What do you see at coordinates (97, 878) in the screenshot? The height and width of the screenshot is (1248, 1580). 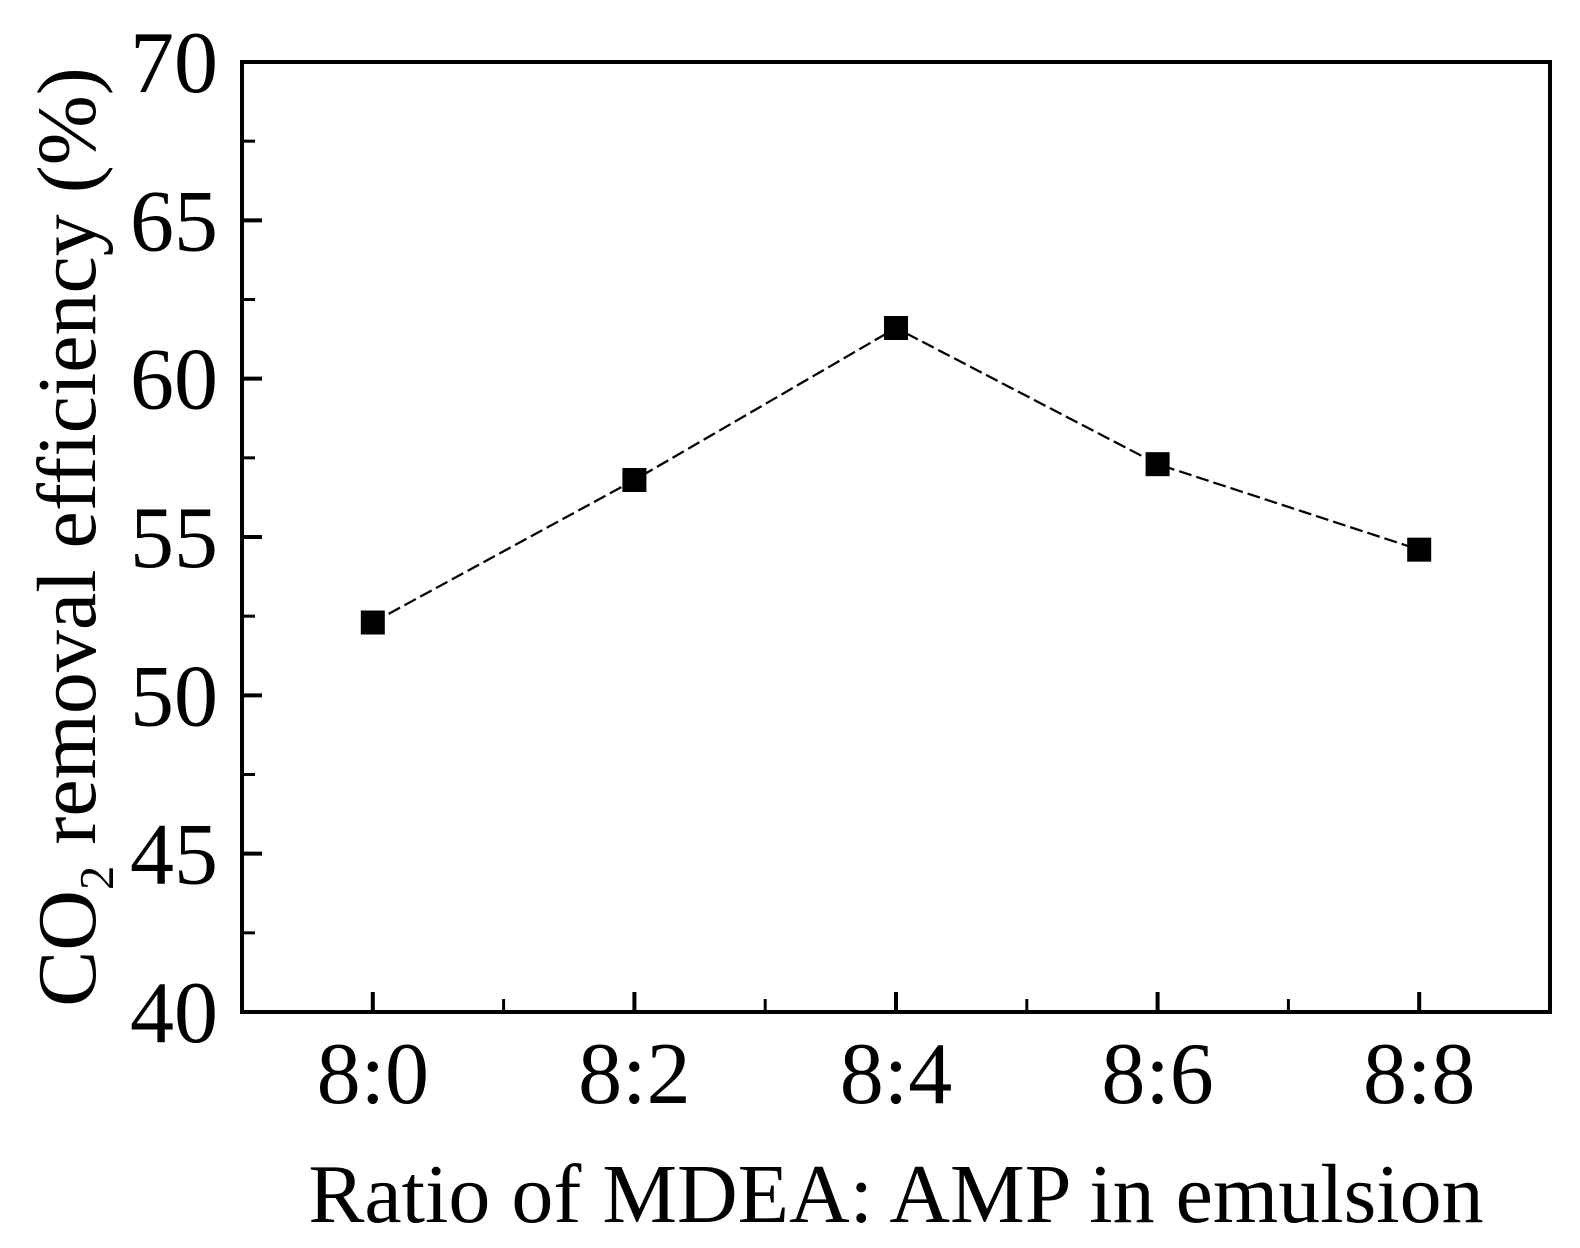 I see `y-axis-title-subscript: 2` at bounding box center [97, 878].